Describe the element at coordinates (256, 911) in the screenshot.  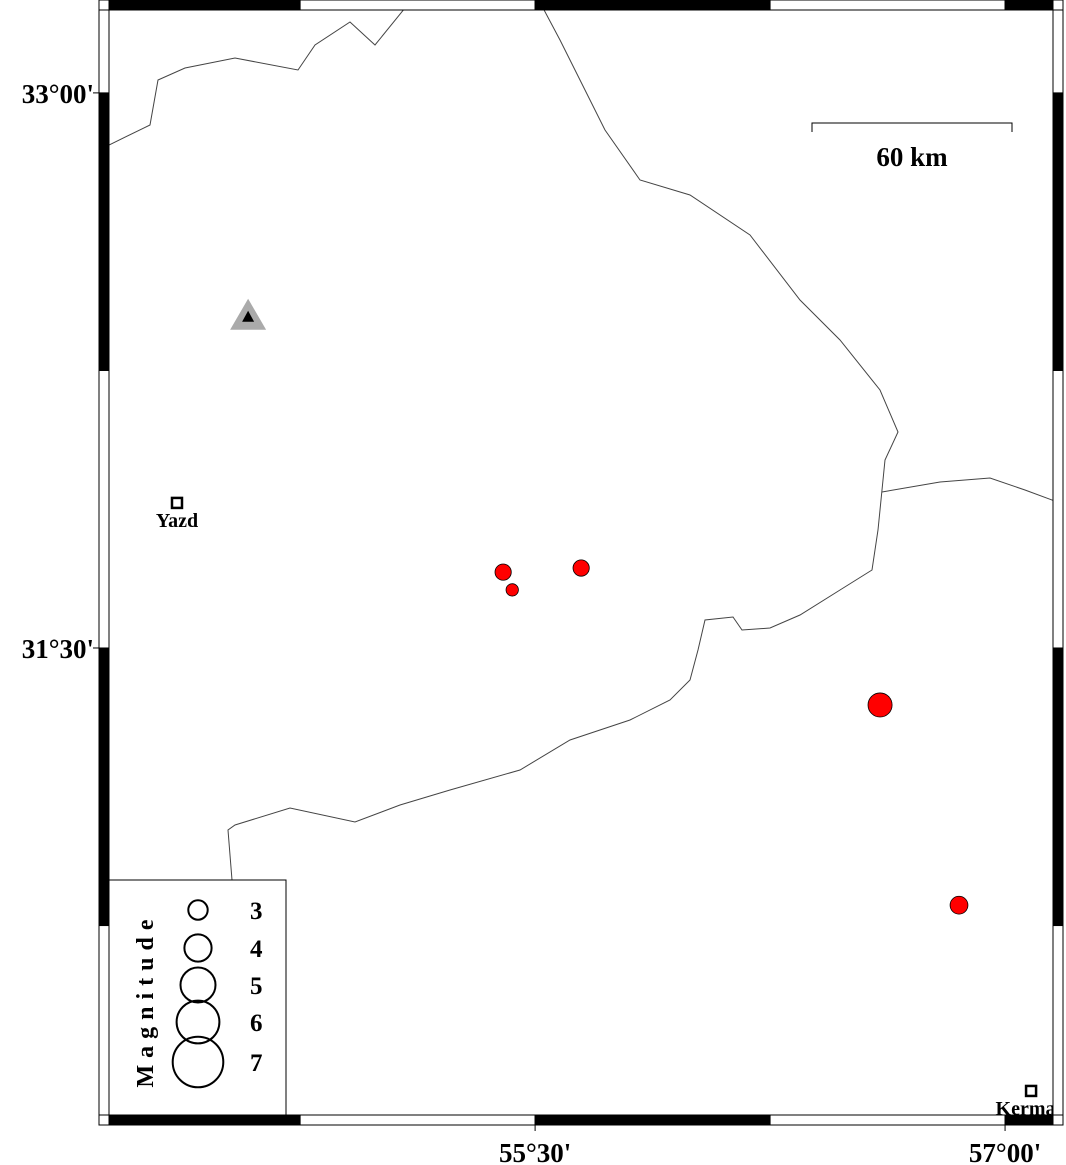
I see `legend-label: 3` at that location.